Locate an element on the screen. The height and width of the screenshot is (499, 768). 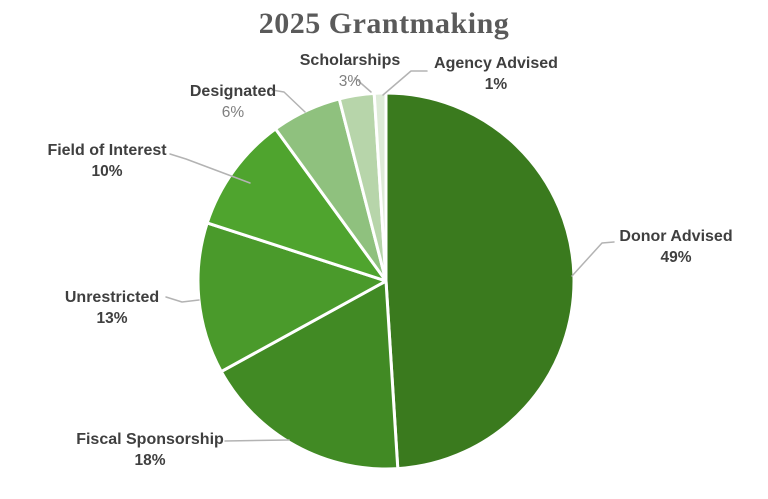
chart-title: 2025 Grantmaking is located at coordinates (384, 23).